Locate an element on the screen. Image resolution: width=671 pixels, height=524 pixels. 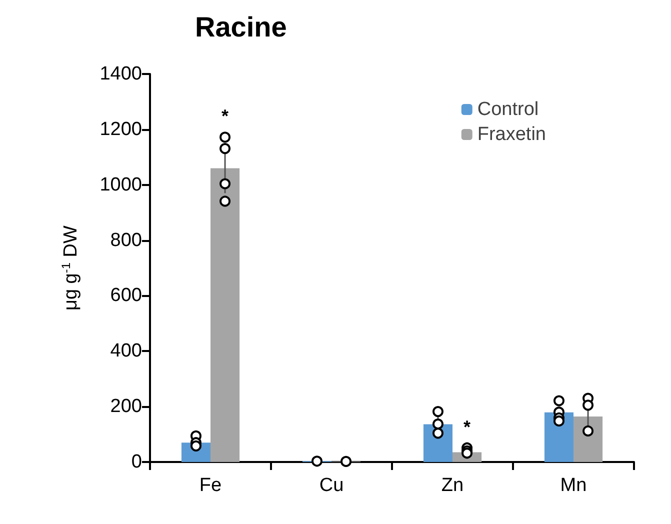
y-tick-label: 0 is located at coordinates (136, 462).